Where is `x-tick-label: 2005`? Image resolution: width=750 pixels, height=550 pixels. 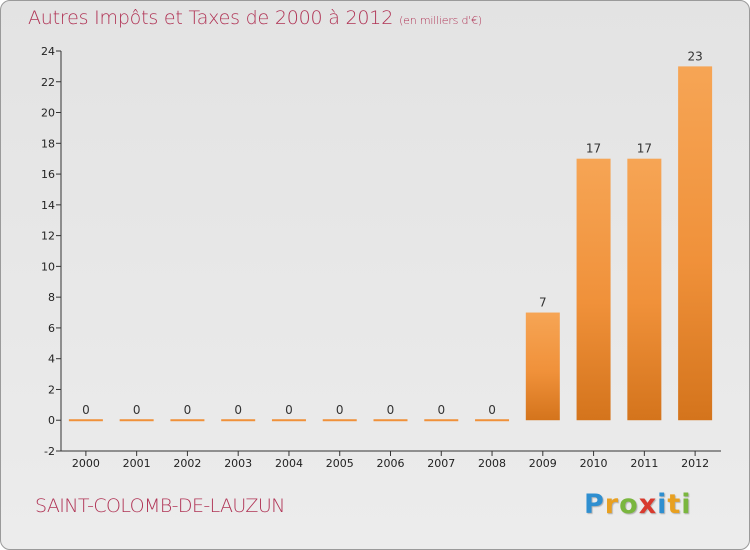 x-tick-label: 2005 is located at coordinates (340, 463).